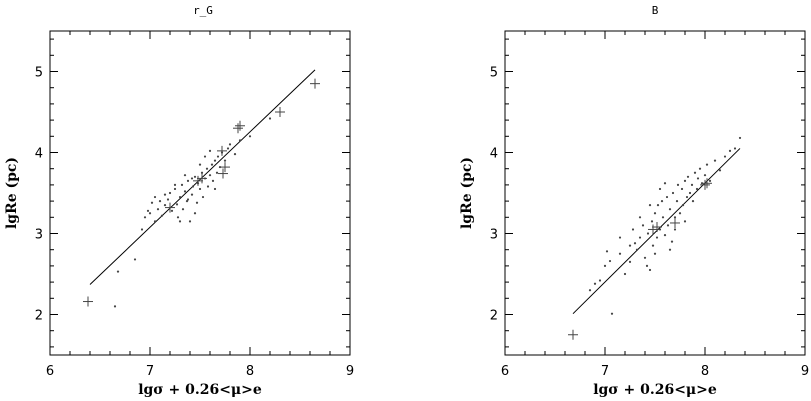 The height and width of the screenshot is (401, 811). What do you see at coordinates (203, 10) in the screenshot?
I see `chart-title: r_G` at bounding box center [203, 10].